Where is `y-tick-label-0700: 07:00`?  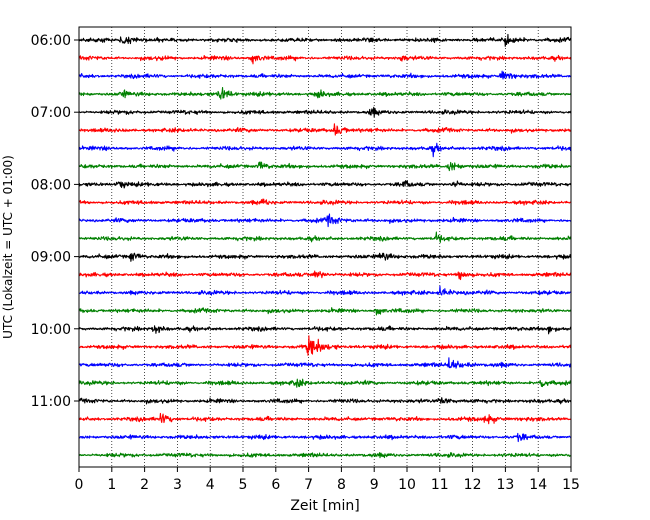 y-tick-label-0700: 07:00 is located at coordinates (51, 113).